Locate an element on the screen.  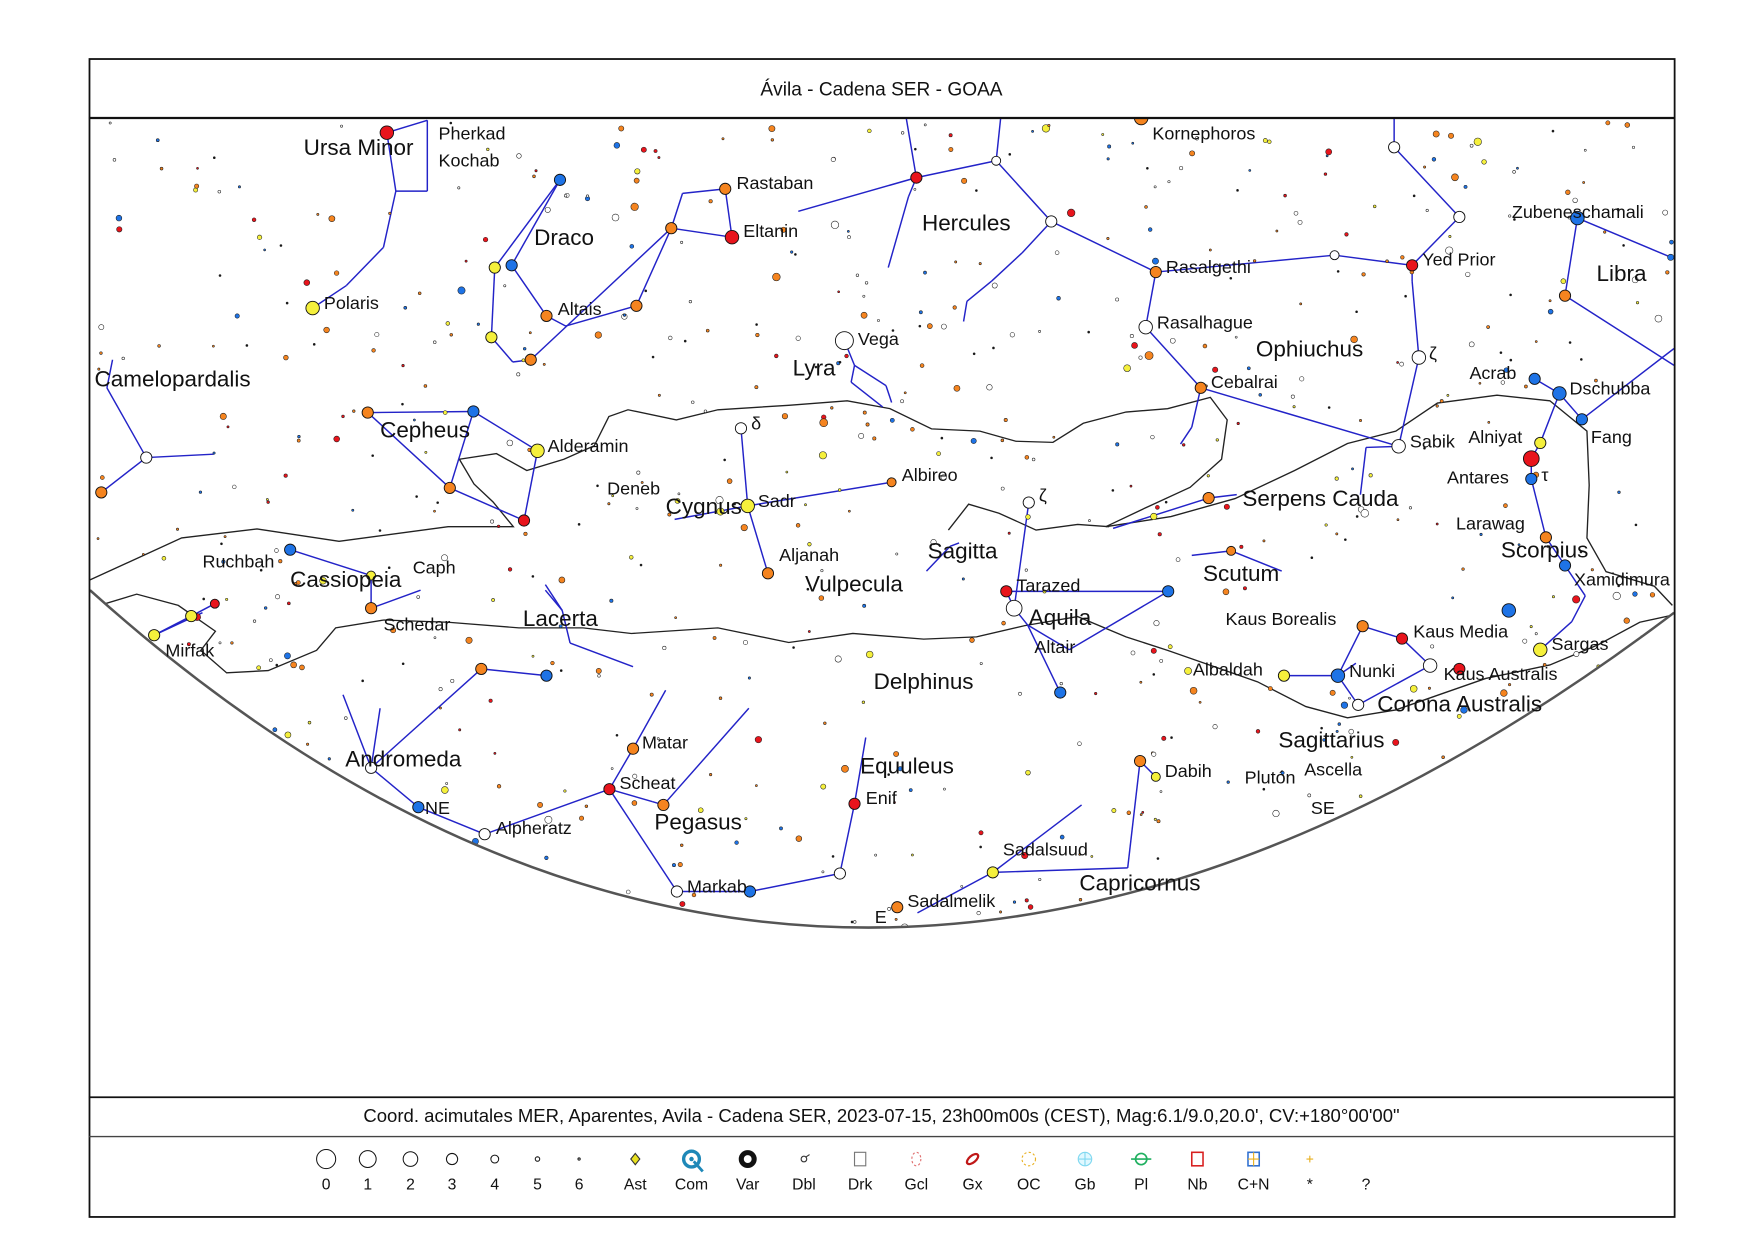
constellation-label: Lacerta is located at coordinates (560, 618).